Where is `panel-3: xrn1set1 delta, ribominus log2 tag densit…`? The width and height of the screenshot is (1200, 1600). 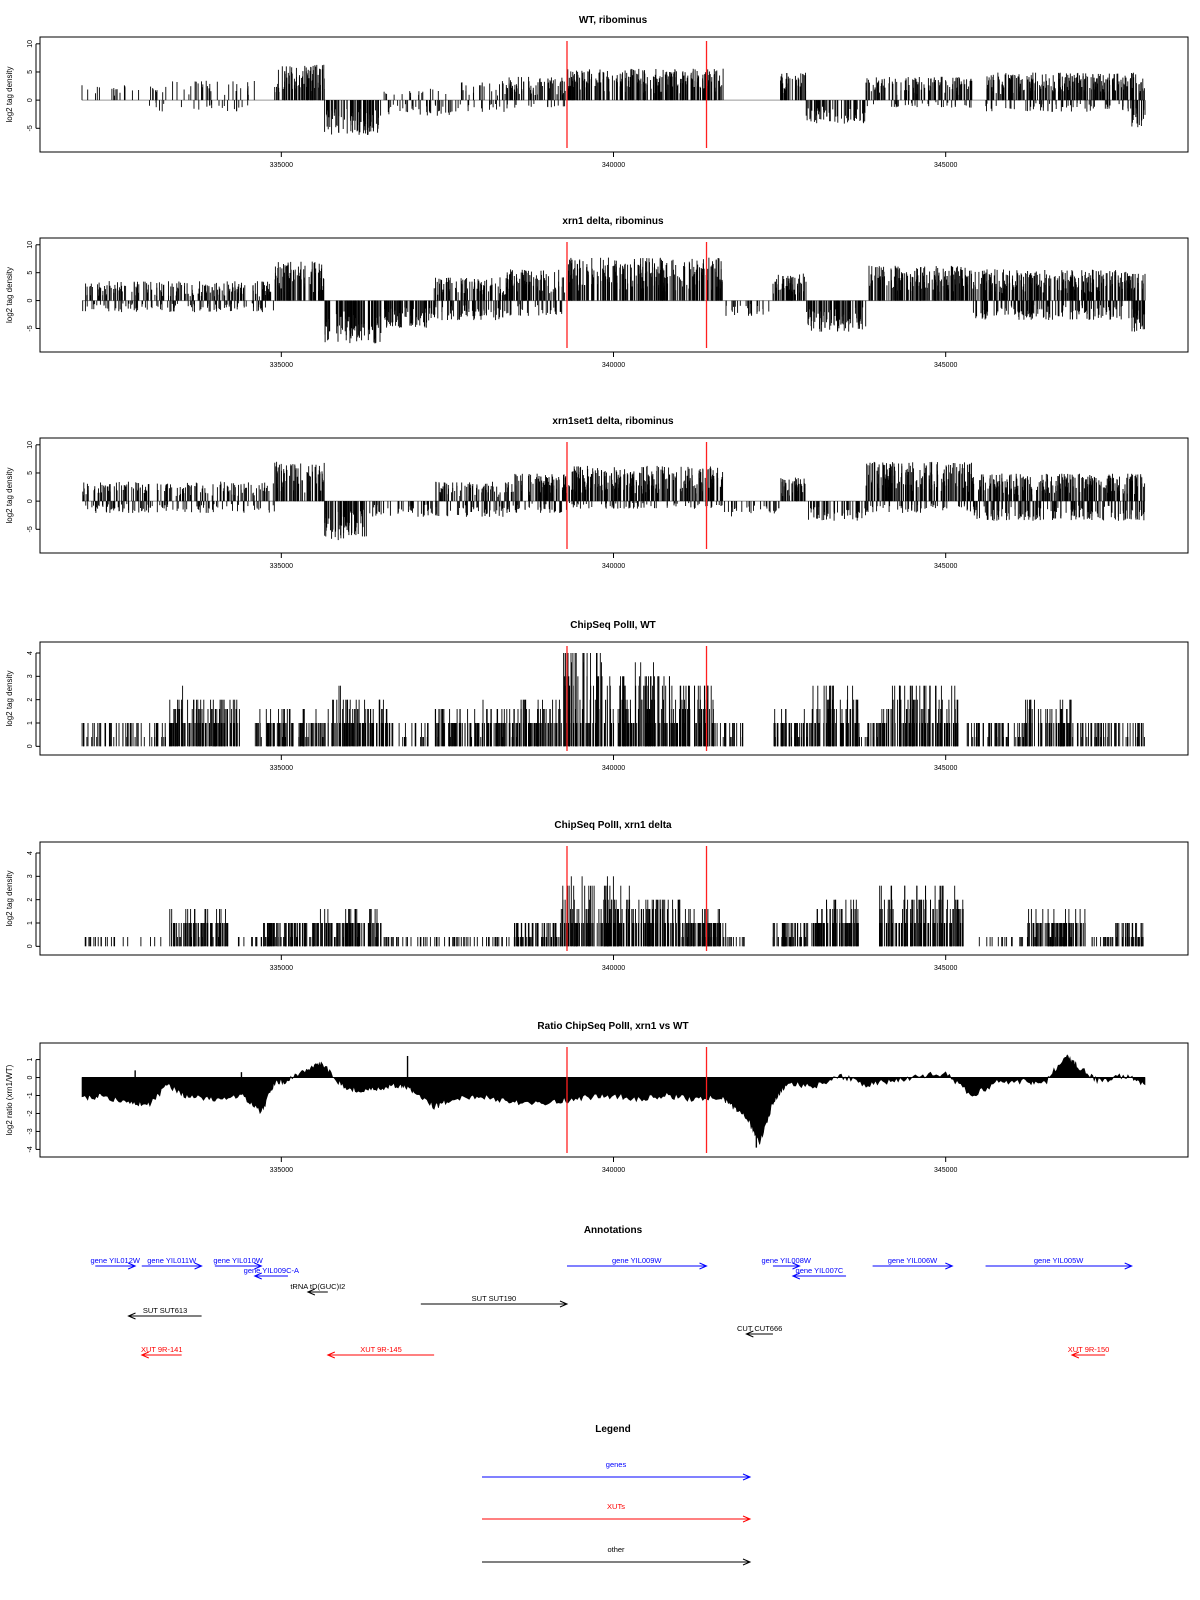
panel-3: xrn1set1 delta, ribominus log2 tag densit… is located at coordinates (597, 493).